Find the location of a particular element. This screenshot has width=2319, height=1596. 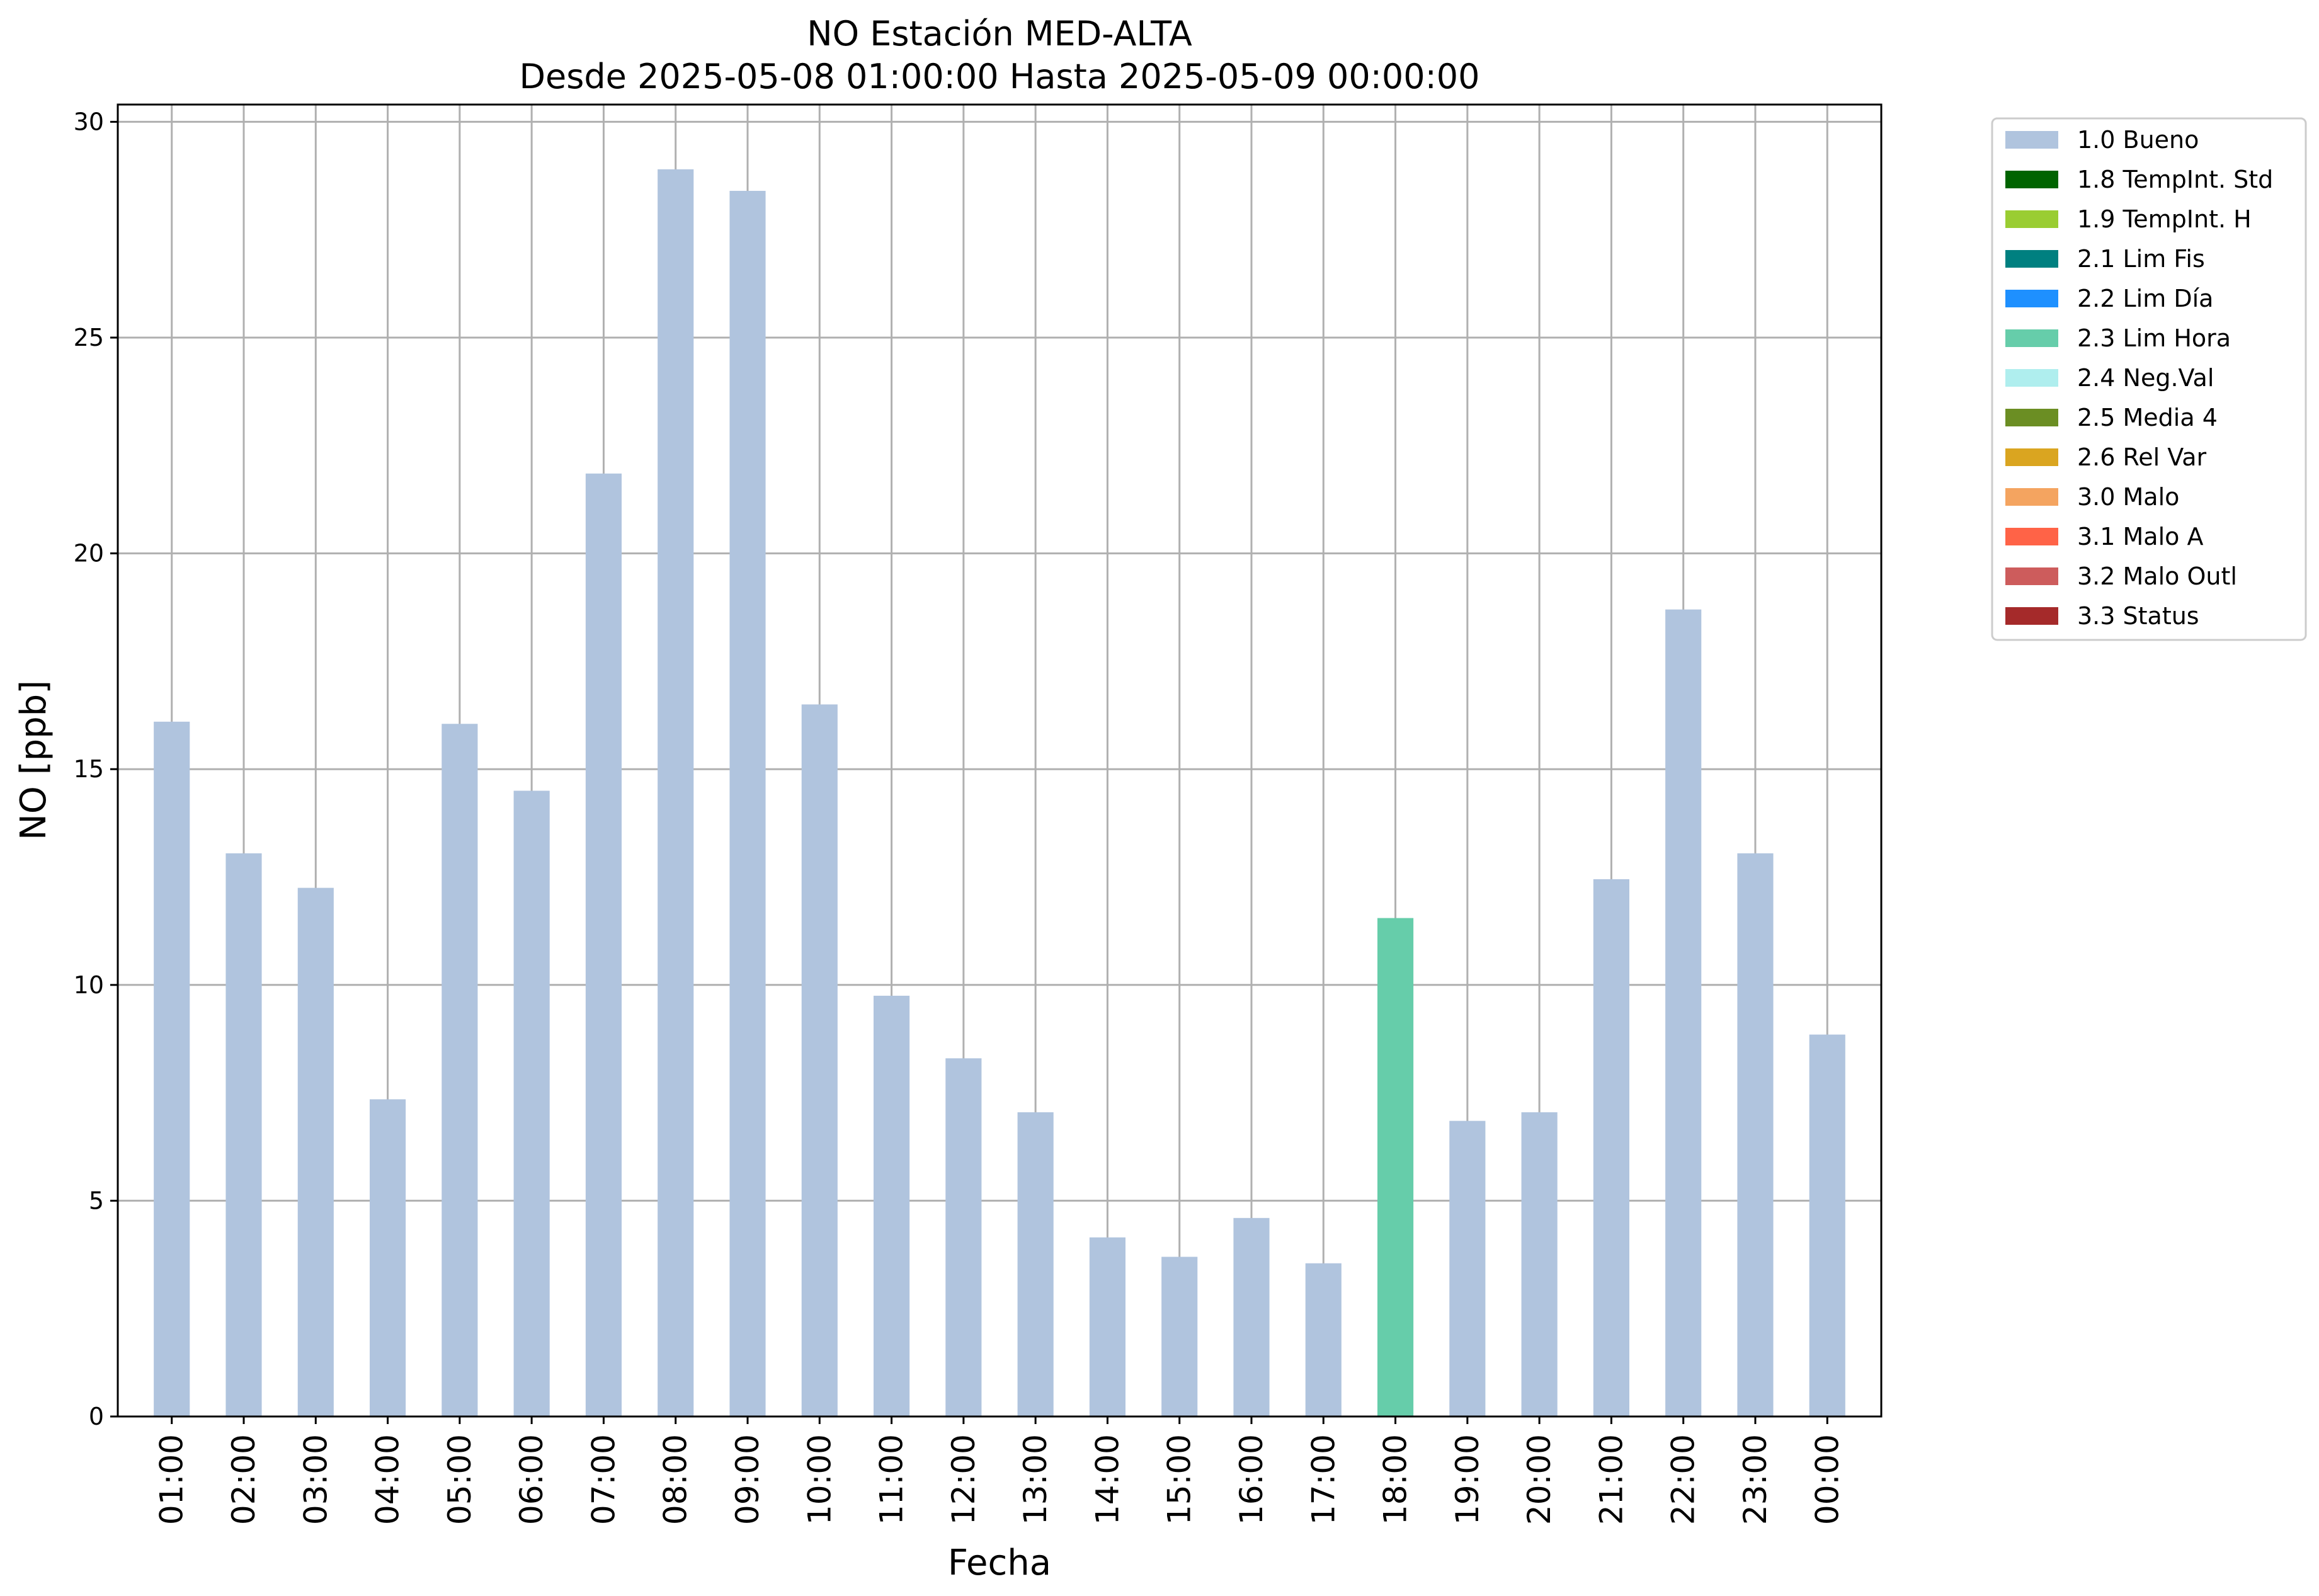

legend-label: 3.1 Malo A is located at coordinates (2140, 536).